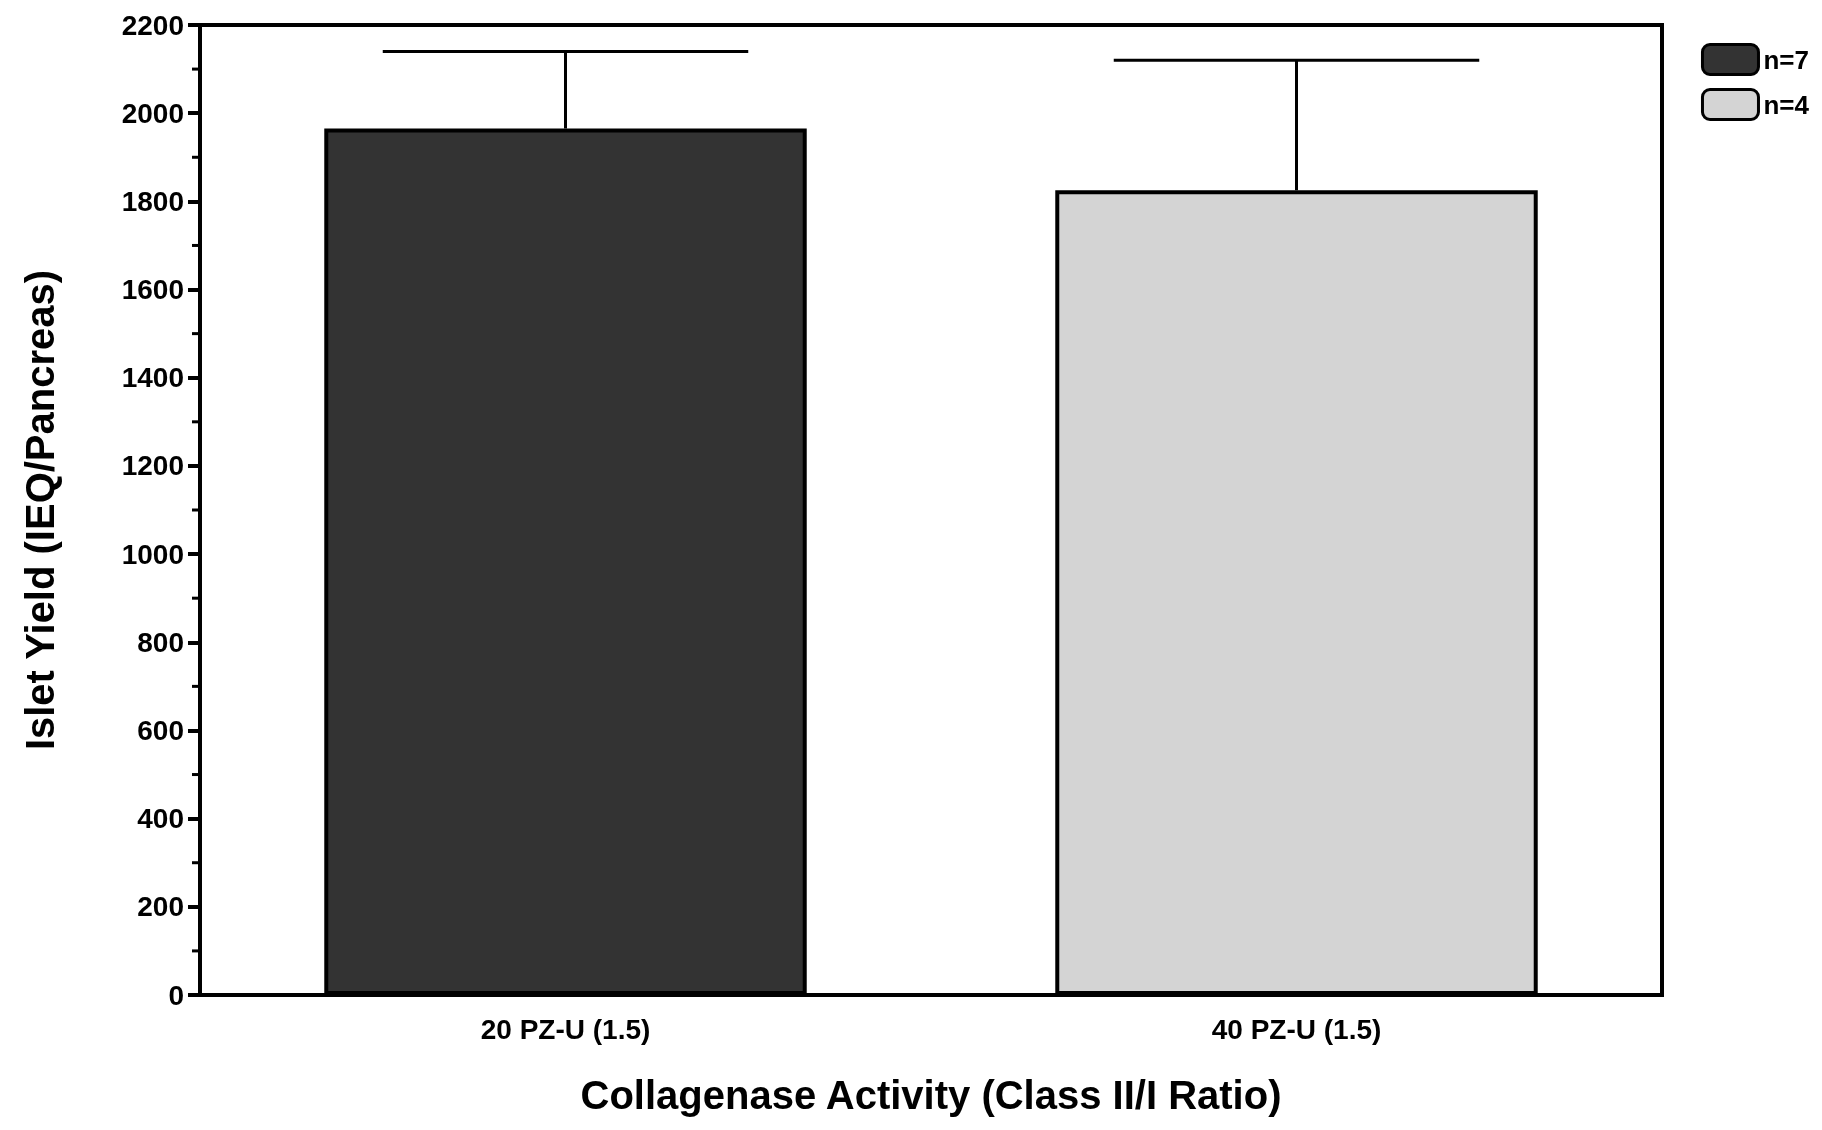 The height and width of the screenshot is (1130, 1822). Describe the element at coordinates (160, 642) in the screenshot. I see `y-tick-label: 800` at that location.